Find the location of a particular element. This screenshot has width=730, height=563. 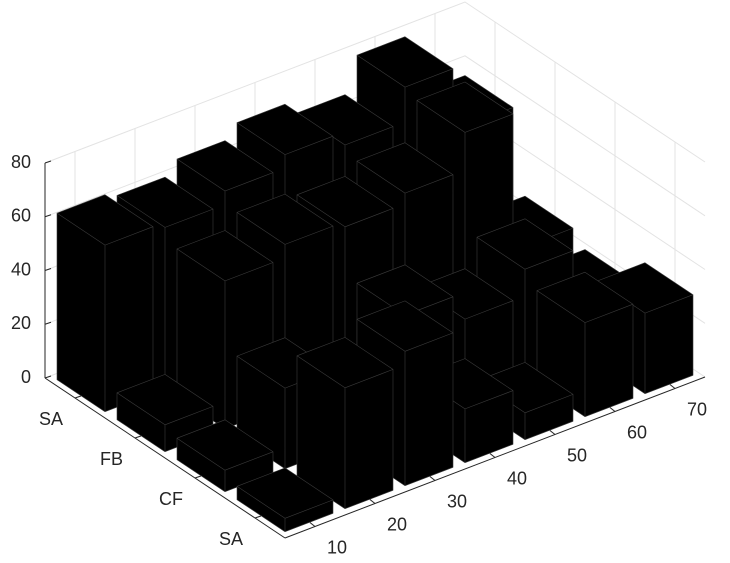

y-tick-label: FB is located at coordinates (111, 459).